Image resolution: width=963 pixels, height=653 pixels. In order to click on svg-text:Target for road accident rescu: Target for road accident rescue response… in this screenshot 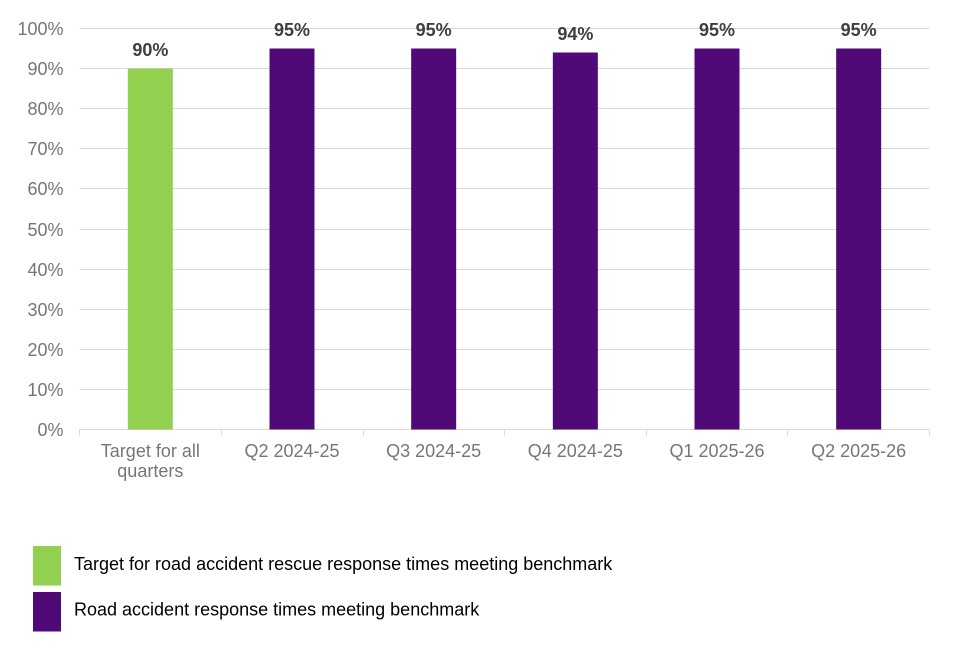, I will do `click(343, 564)`.